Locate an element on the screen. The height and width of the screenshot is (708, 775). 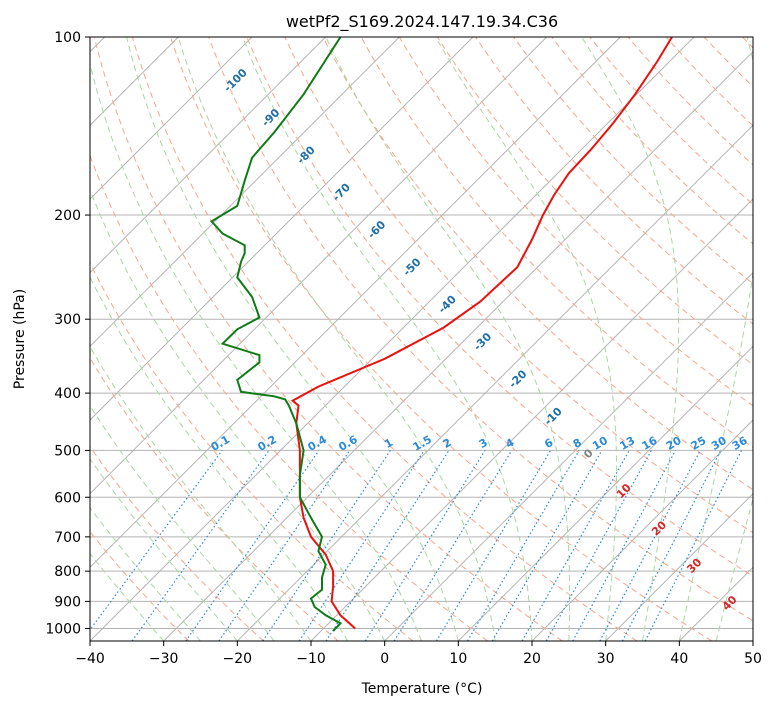
x-tick-label: −20 is located at coordinates (238, 659).